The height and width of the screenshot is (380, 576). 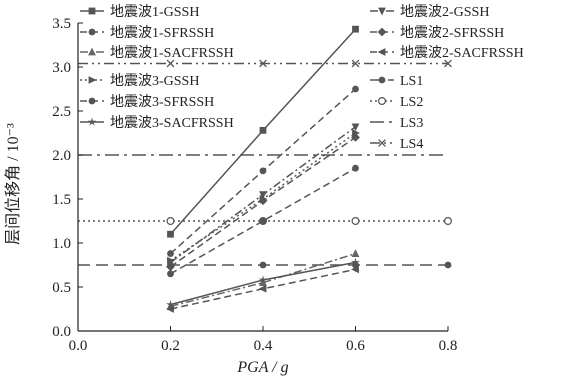 What do you see at coordinates (61, 244) in the screenshot?
I see `y-tick-label-2: 1.0` at bounding box center [61, 244].